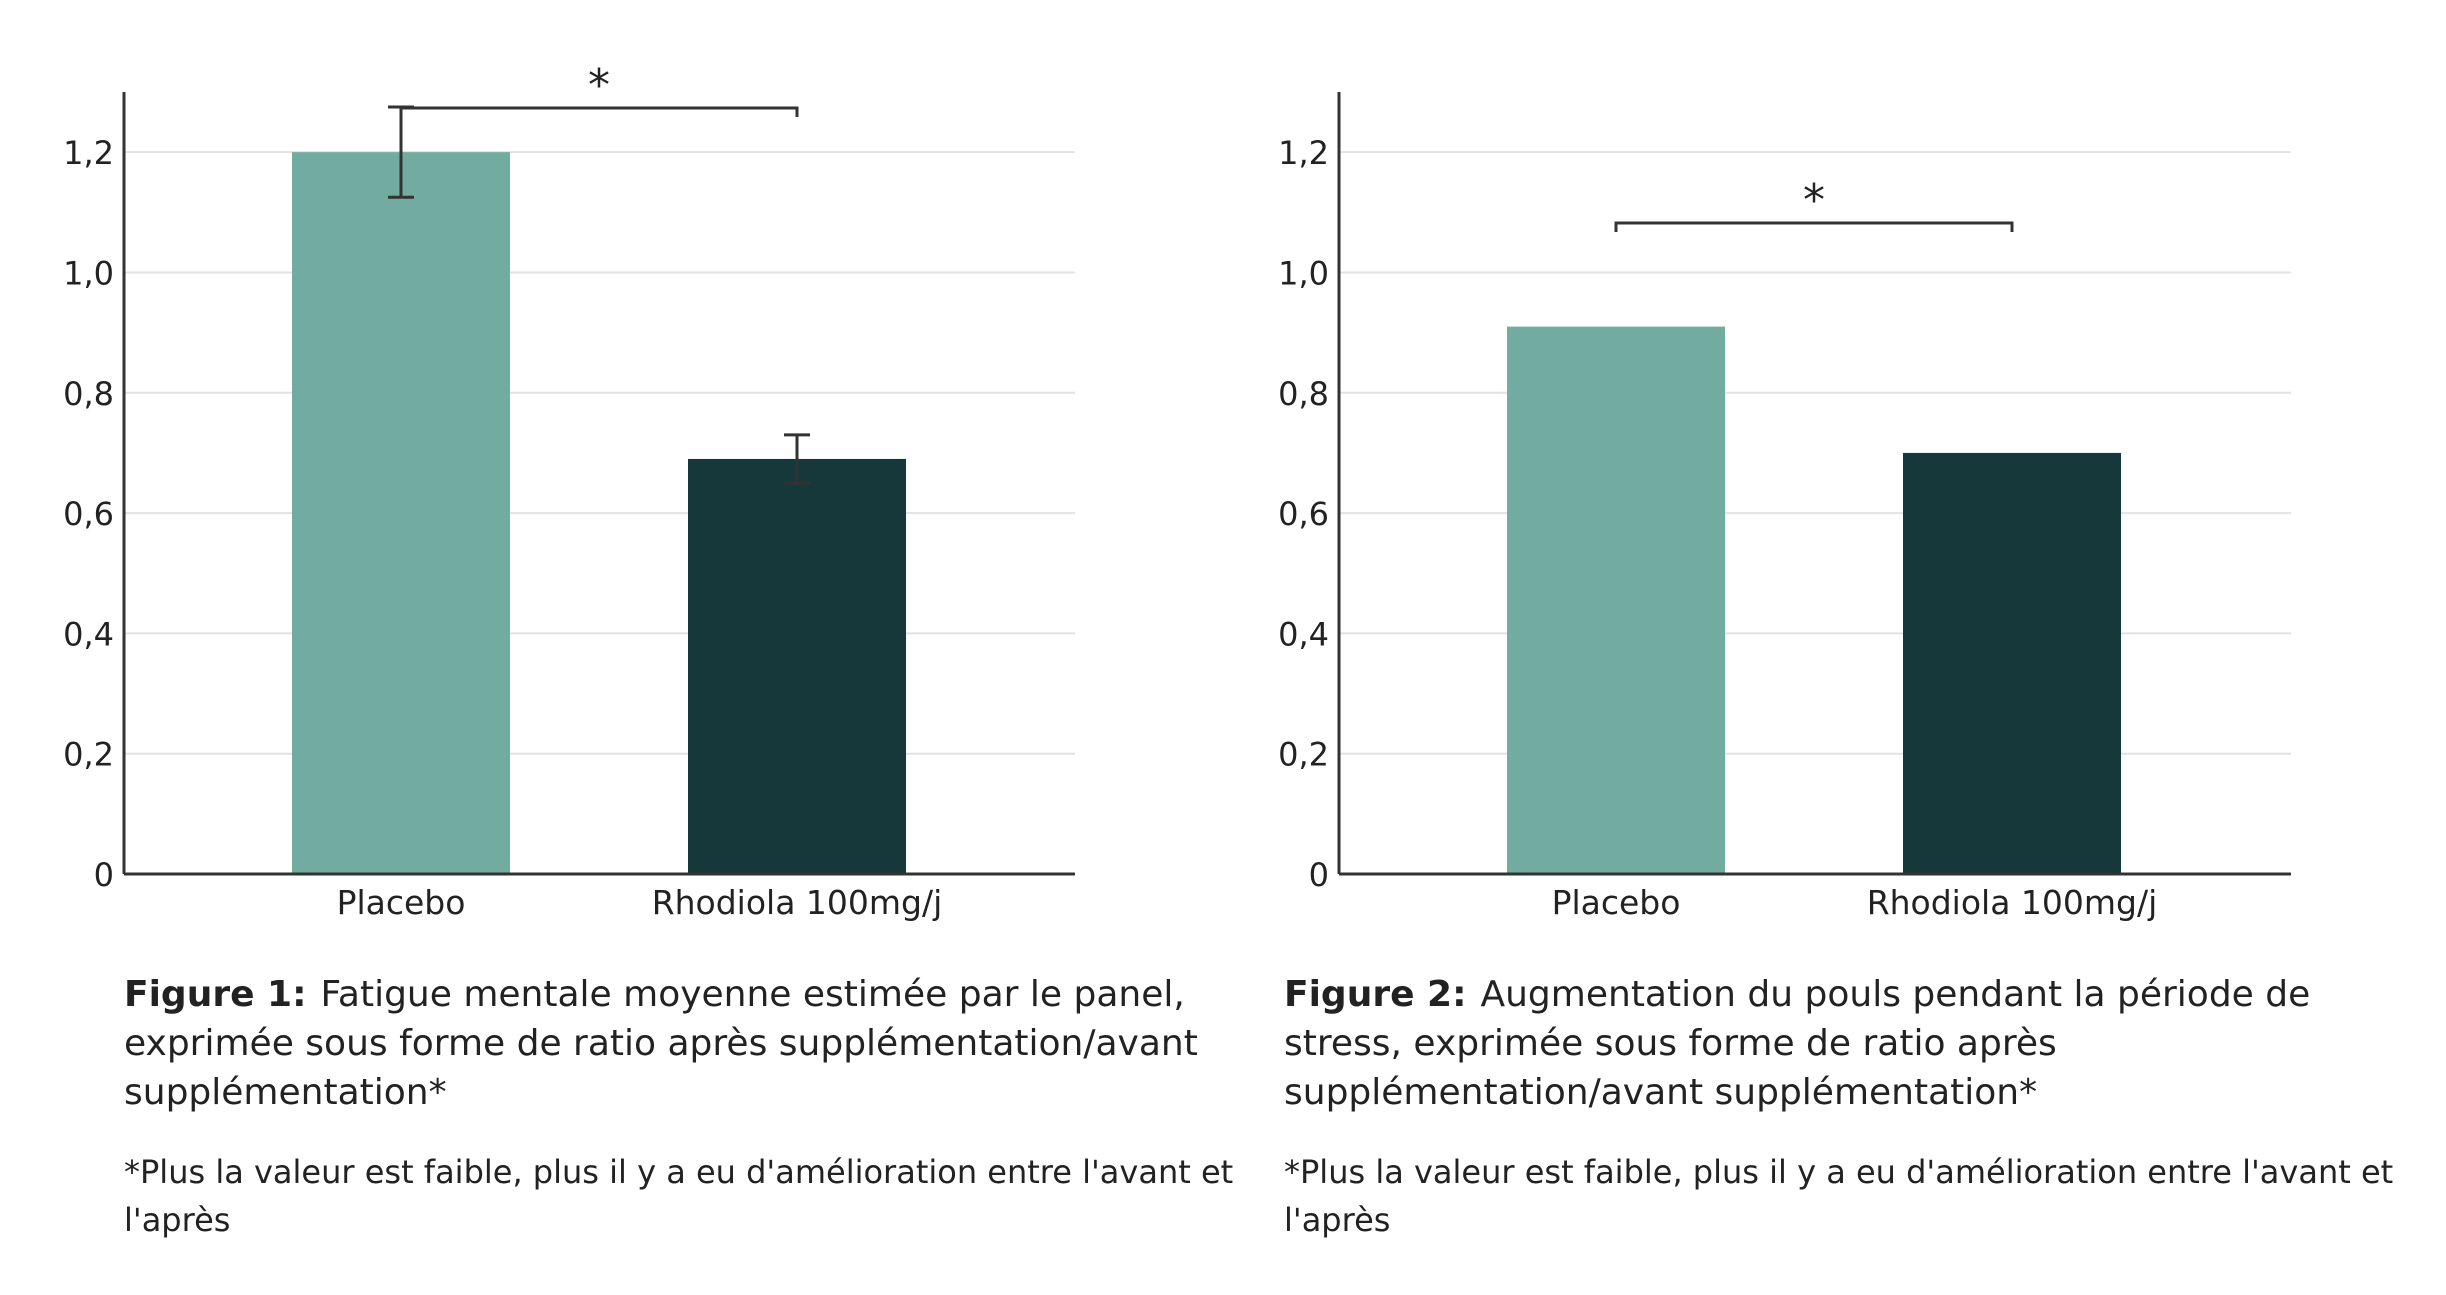 The width and height of the screenshot is (2446, 1295). What do you see at coordinates (797, 902) in the screenshot?
I see `figure-1-x-tick-label: Rhodiola 100mg/j` at bounding box center [797, 902].